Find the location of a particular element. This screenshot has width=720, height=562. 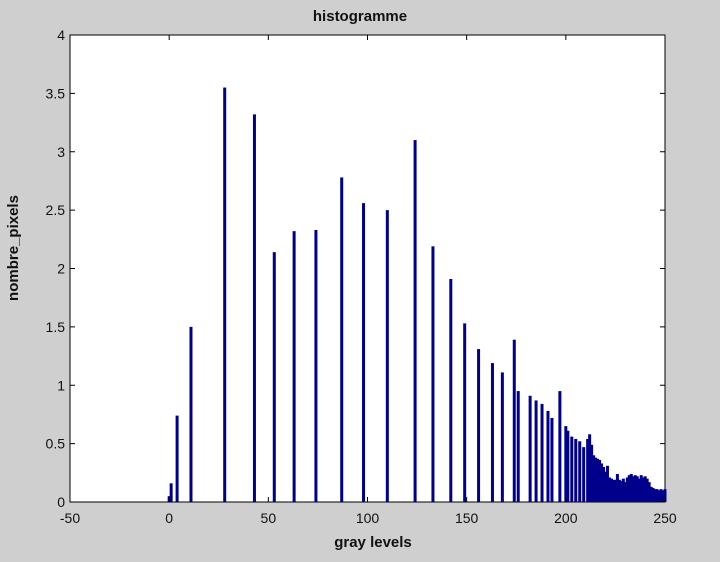

y-tick-label: 3 is located at coordinates (61, 152).